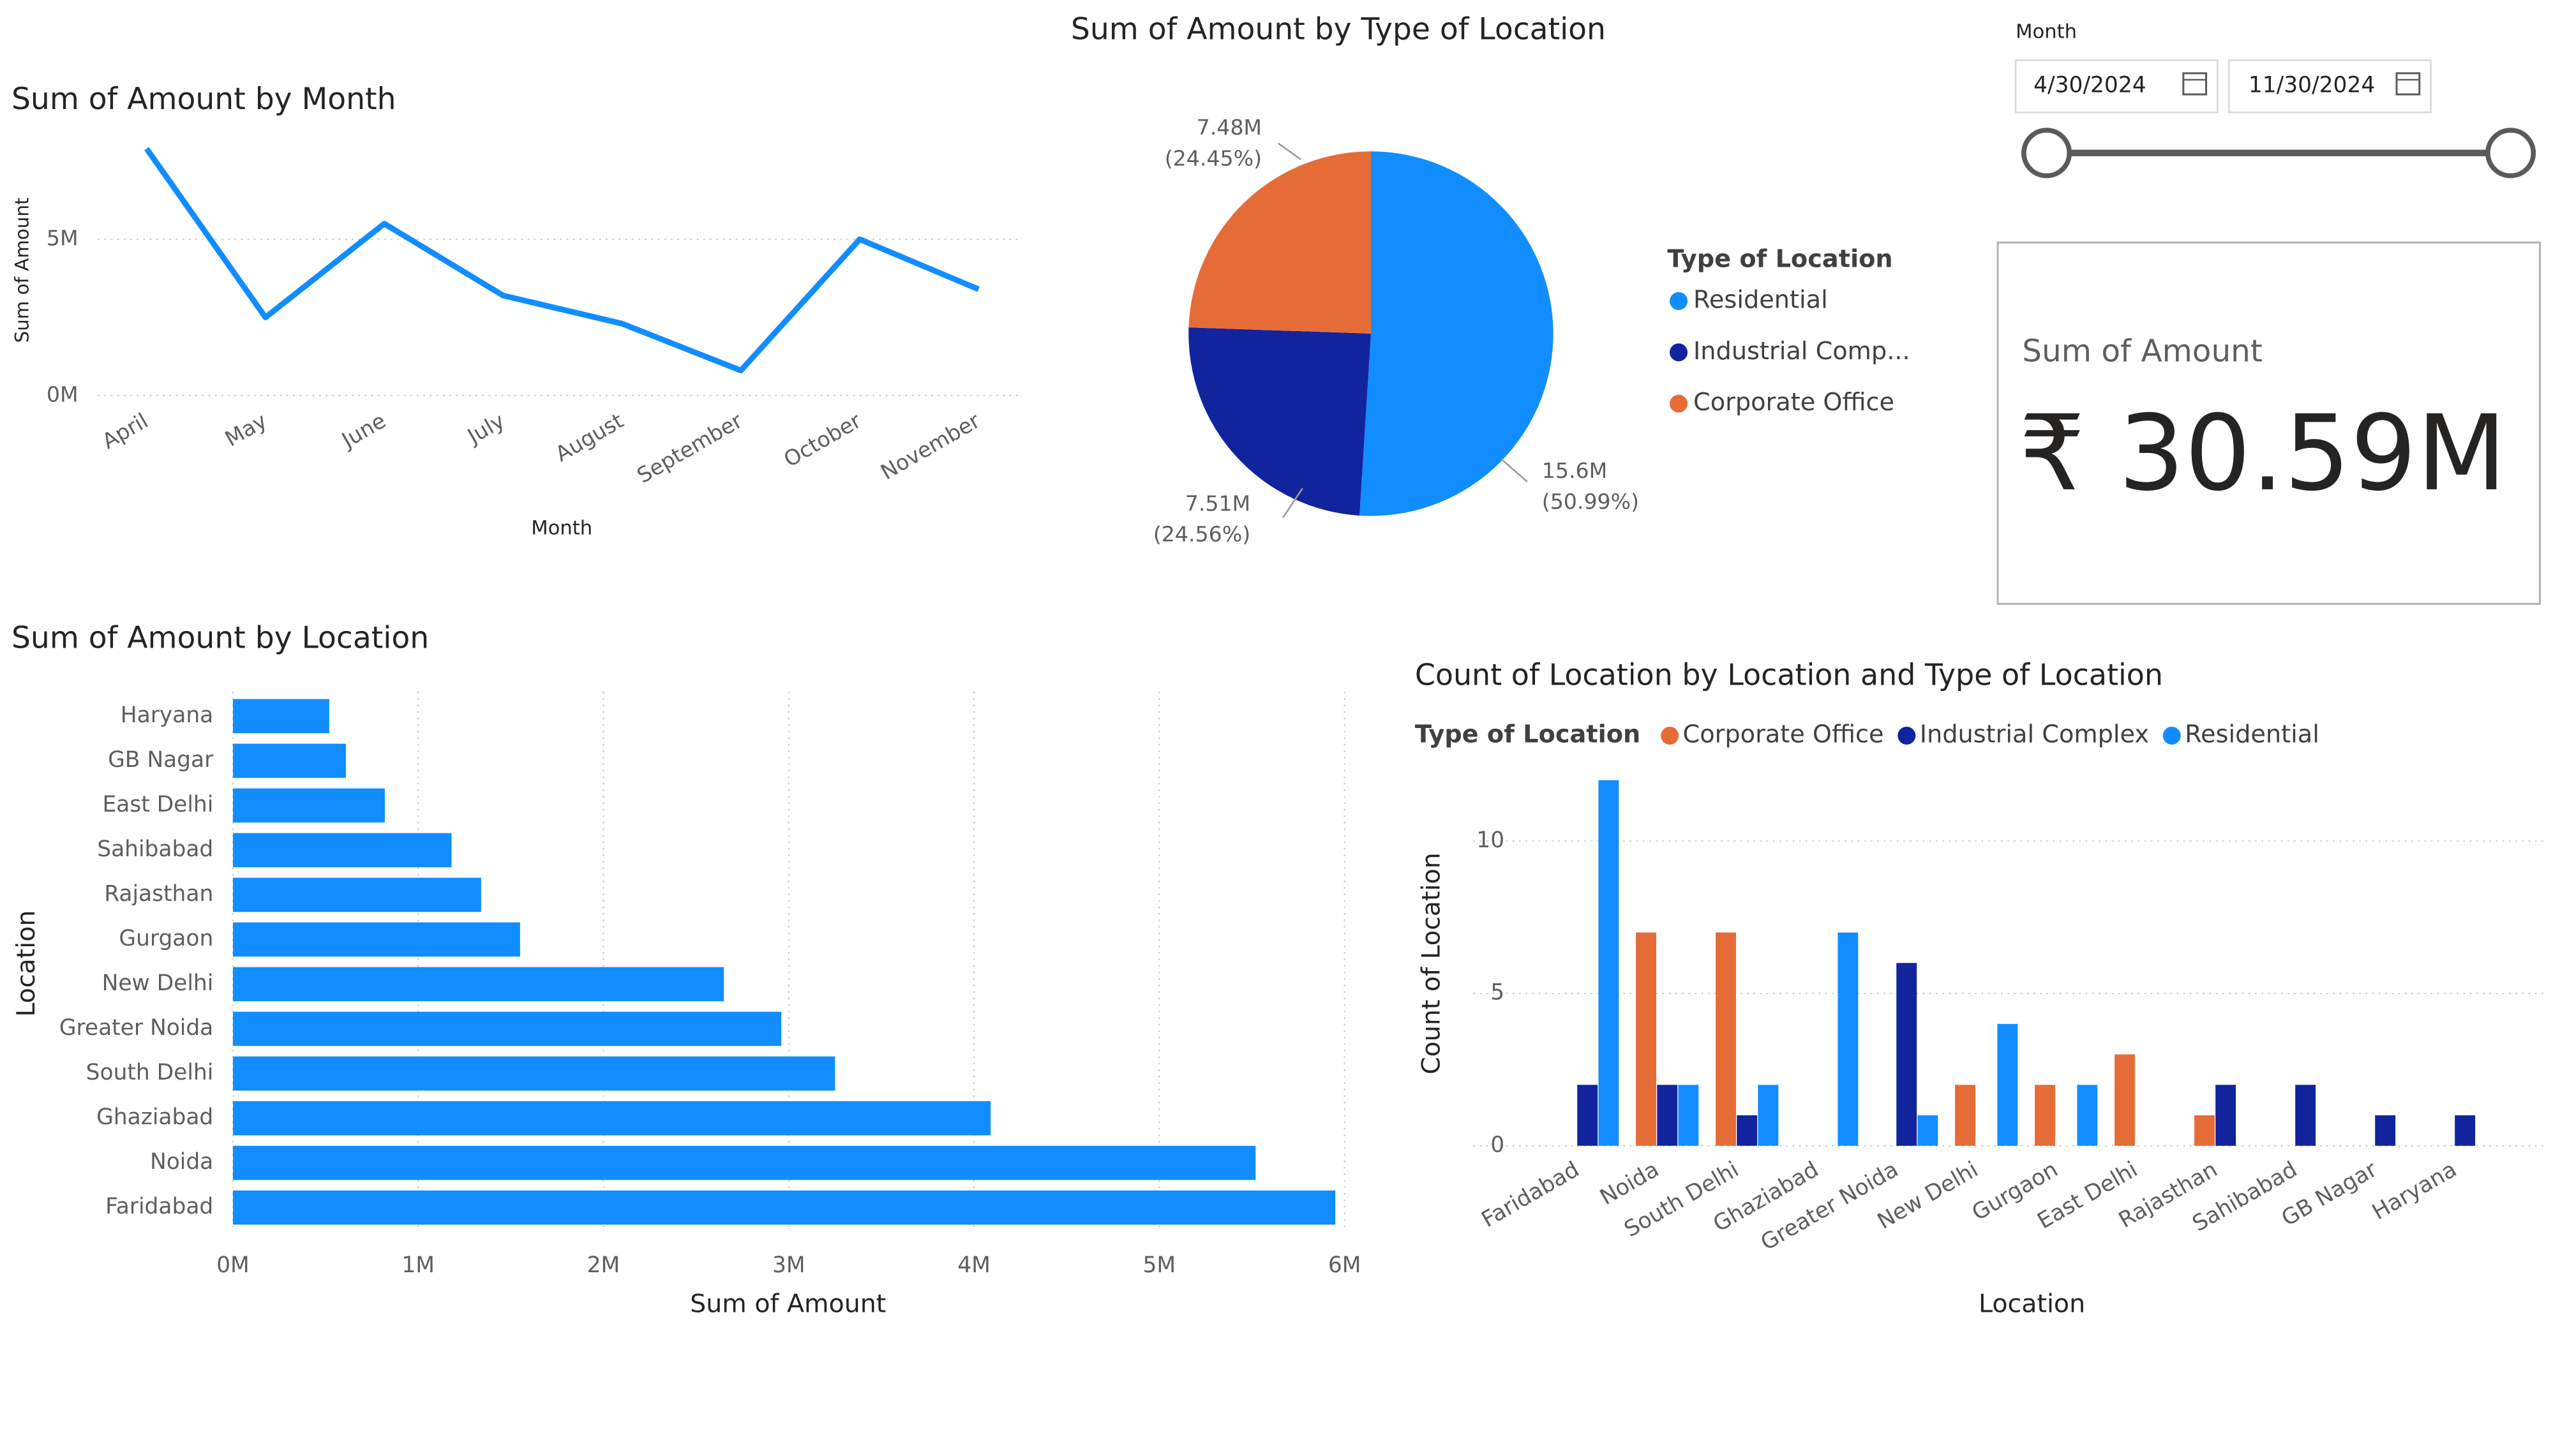 Image resolution: width=2553 pixels, height=1456 pixels. What do you see at coordinates (562, 260) in the screenshot?
I see `line` at bounding box center [562, 260].